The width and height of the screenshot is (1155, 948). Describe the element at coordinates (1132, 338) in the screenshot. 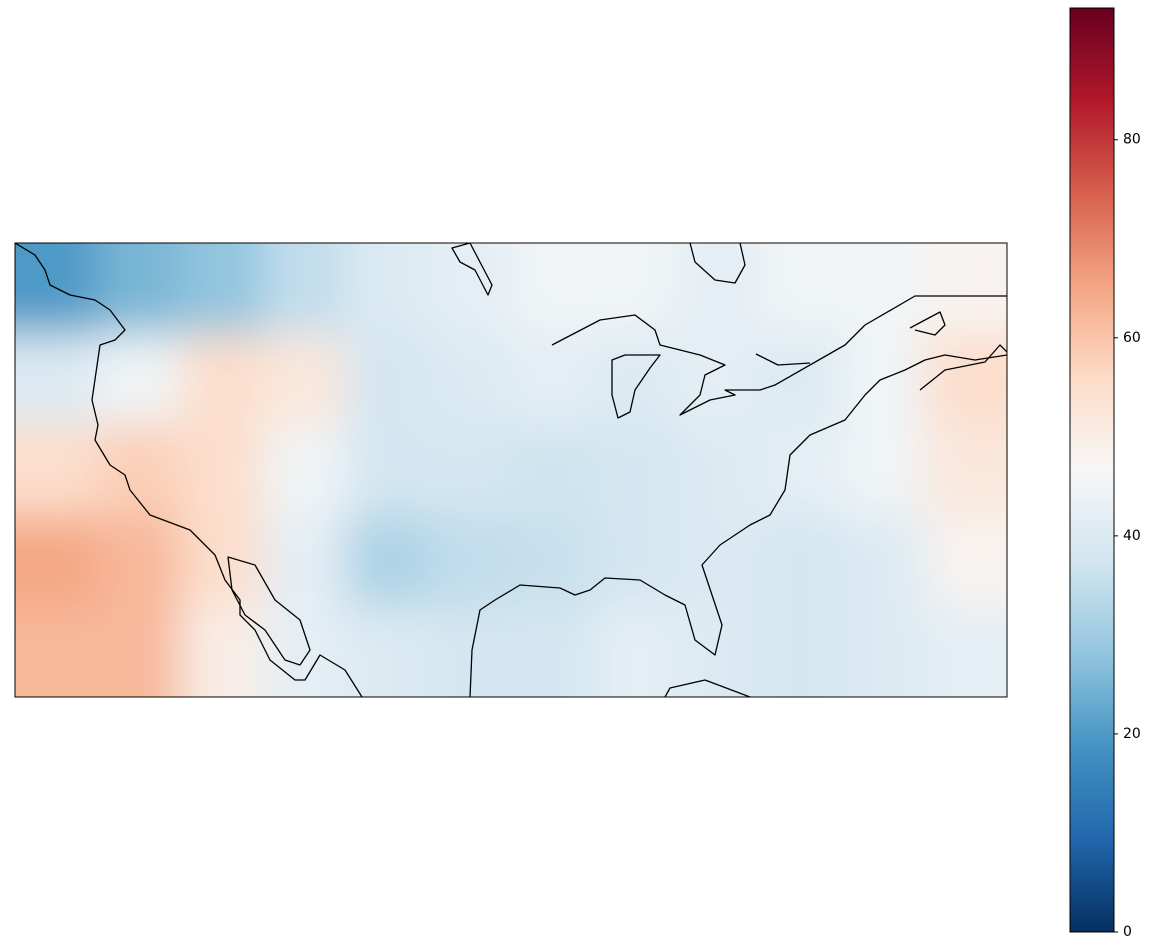

I see `colorbar-tick-label: 60` at that location.